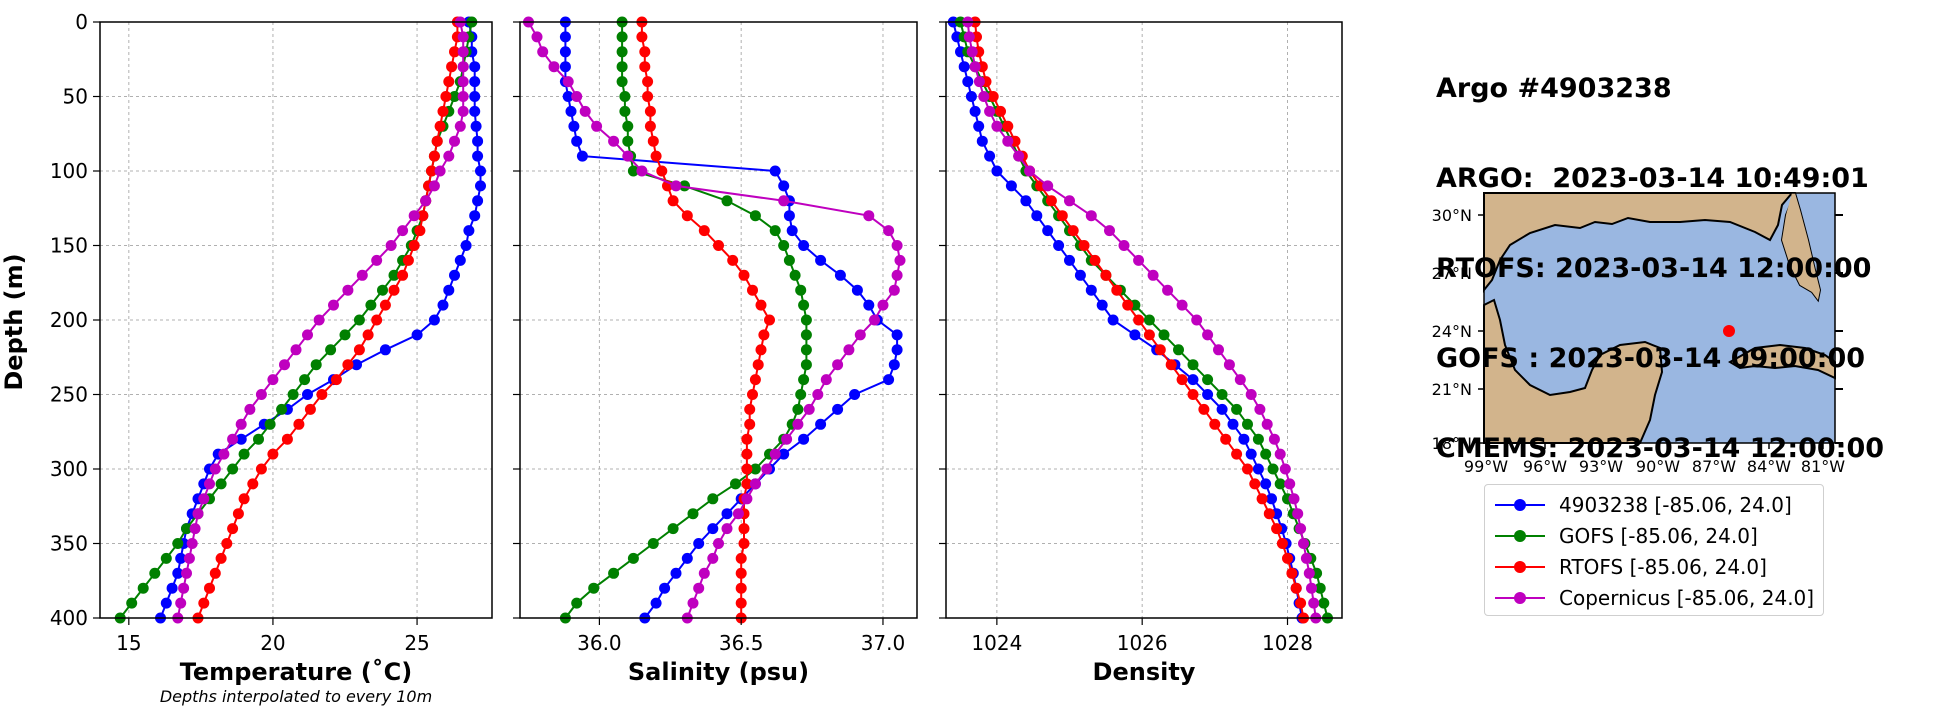 The width and height of the screenshot is (1948, 712). I want to click on x-tick-label: 1024, so click(996, 643).